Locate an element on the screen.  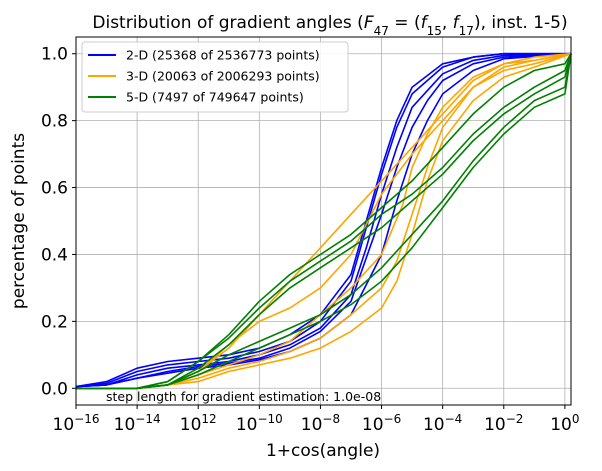
x-tick-label-1: 10⁻¹⁴ is located at coordinates (137, 423).